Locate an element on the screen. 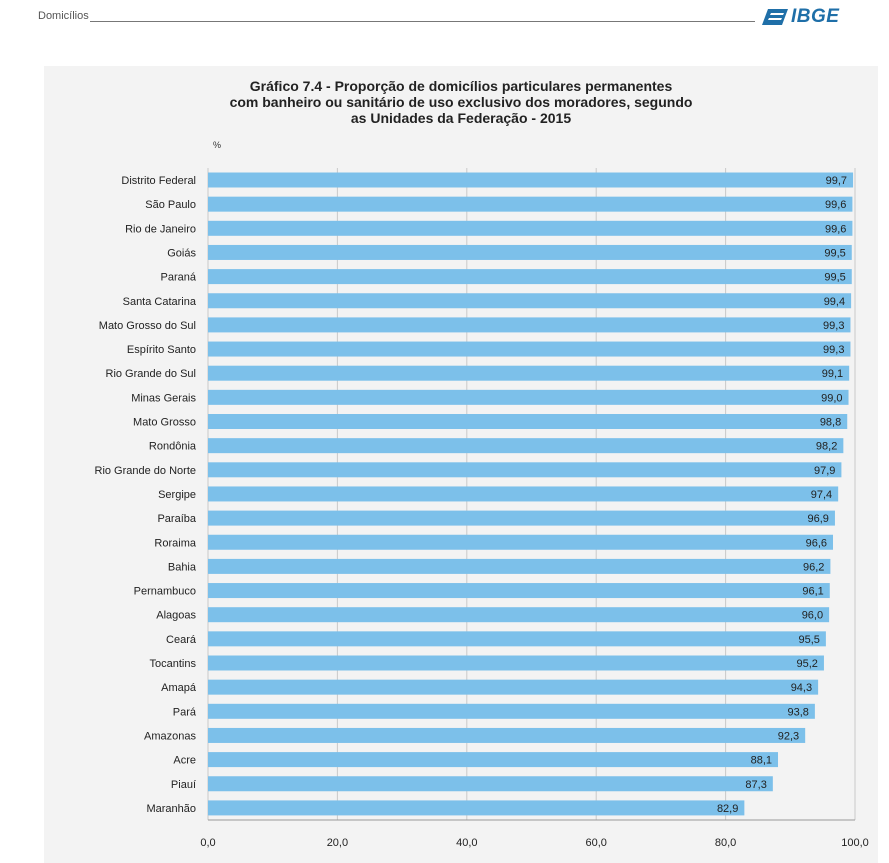 The image size is (889, 863). bar-value-label-14: 96,9 is located at coordinates (818, 519).